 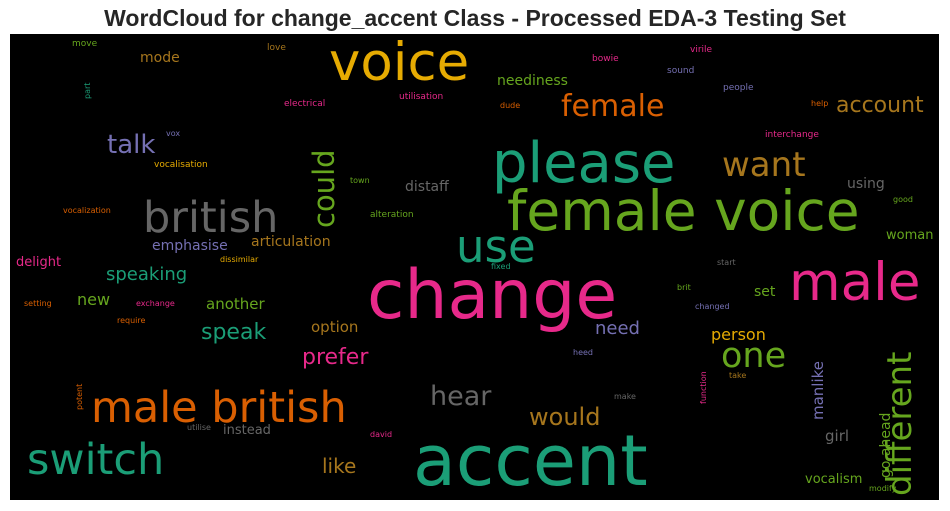 I want to click on word-articulation: articulation, so click(x=291, y=242).